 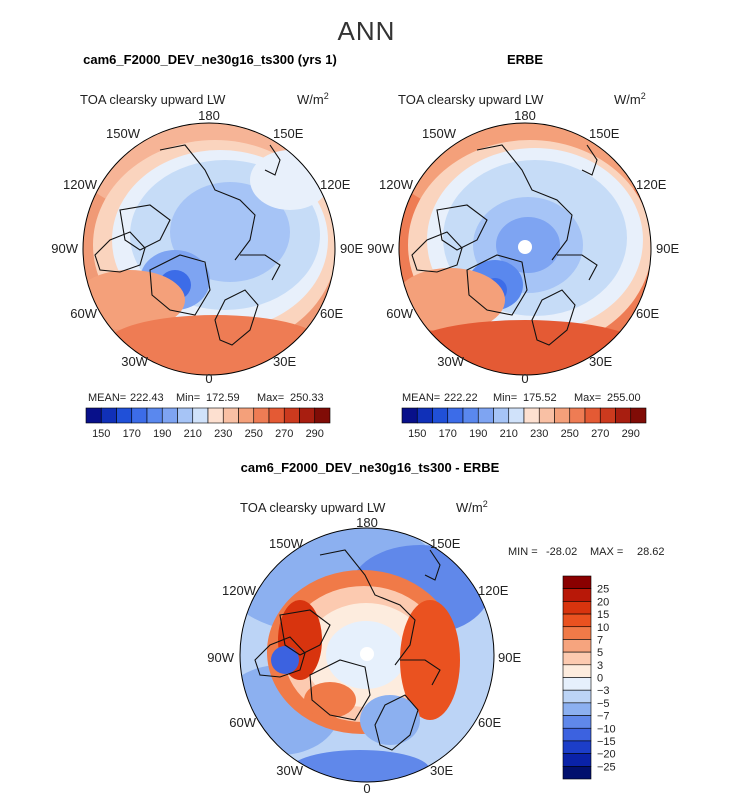 What do you see at coordinates (351, 248) in the screenshot?
I see `panel-1-label-90e: 90E` at bounding box center [351, 248].